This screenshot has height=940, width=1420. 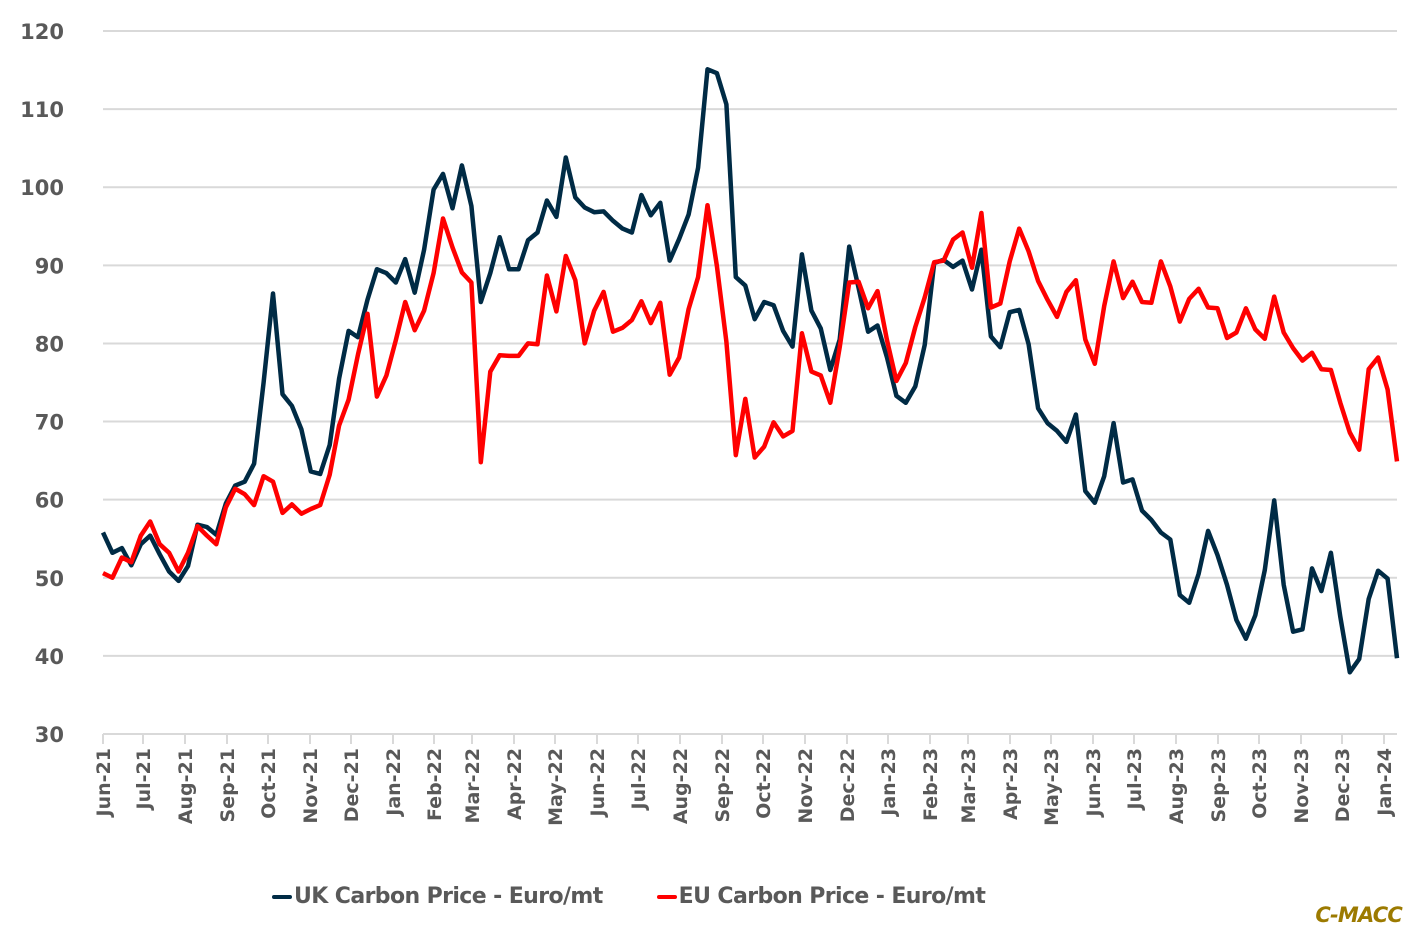 I want to click on x-tick-label: Jul-22, so click(x=639, y=779).